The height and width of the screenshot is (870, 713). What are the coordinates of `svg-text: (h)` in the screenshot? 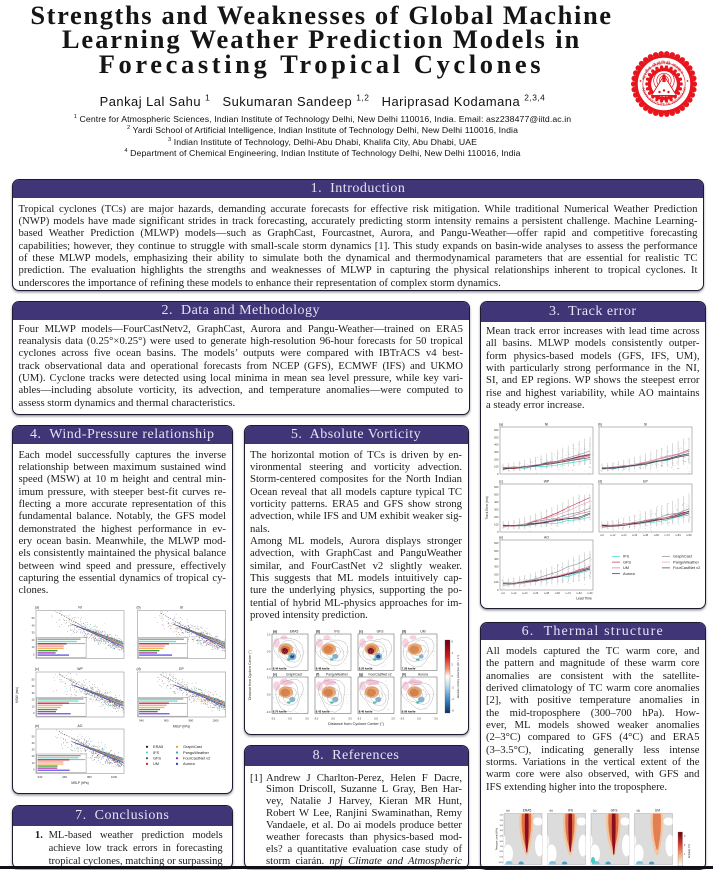 It's located at (404, 675).